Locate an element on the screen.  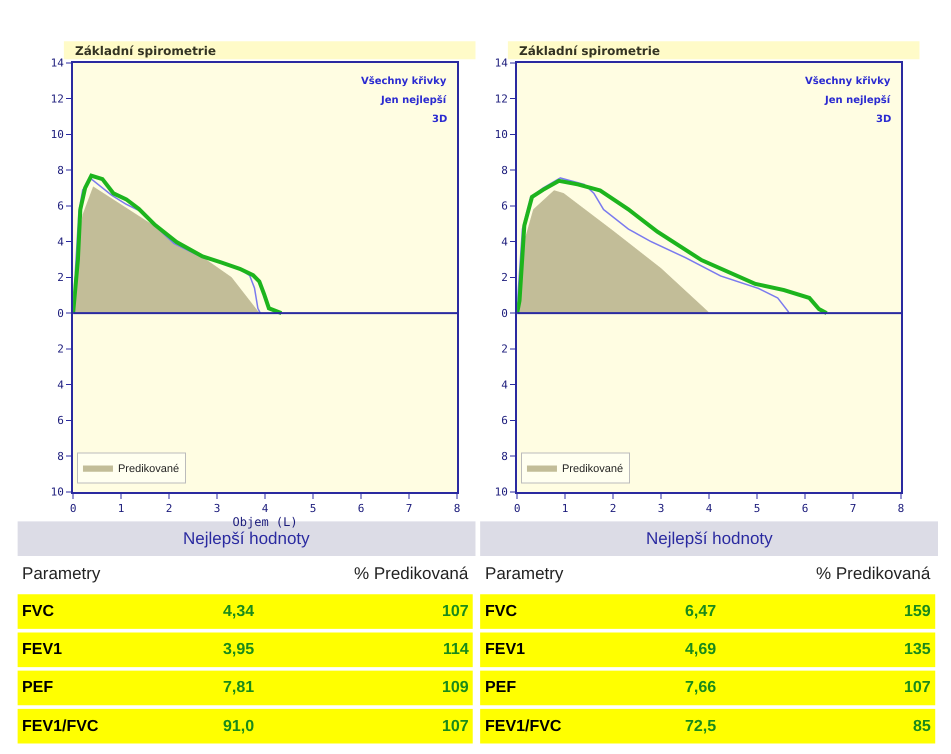
text: 4,69 is located at coordinates (700, 649).